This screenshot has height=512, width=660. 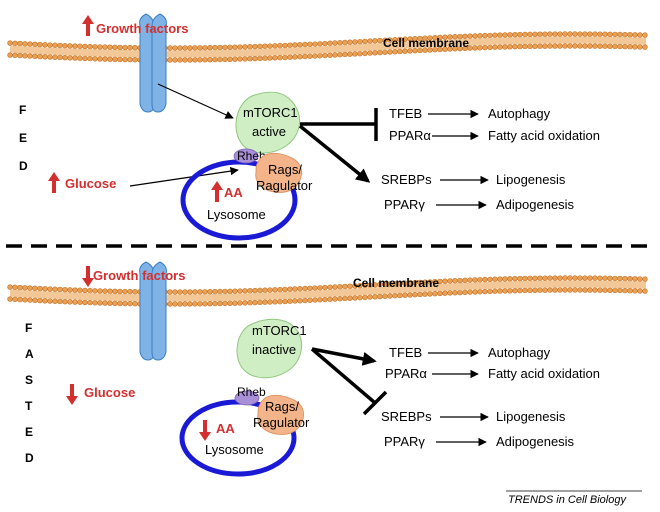 I want to click on fed-receptor-to-mtorc1-arrow, so click(x=195, y=101).